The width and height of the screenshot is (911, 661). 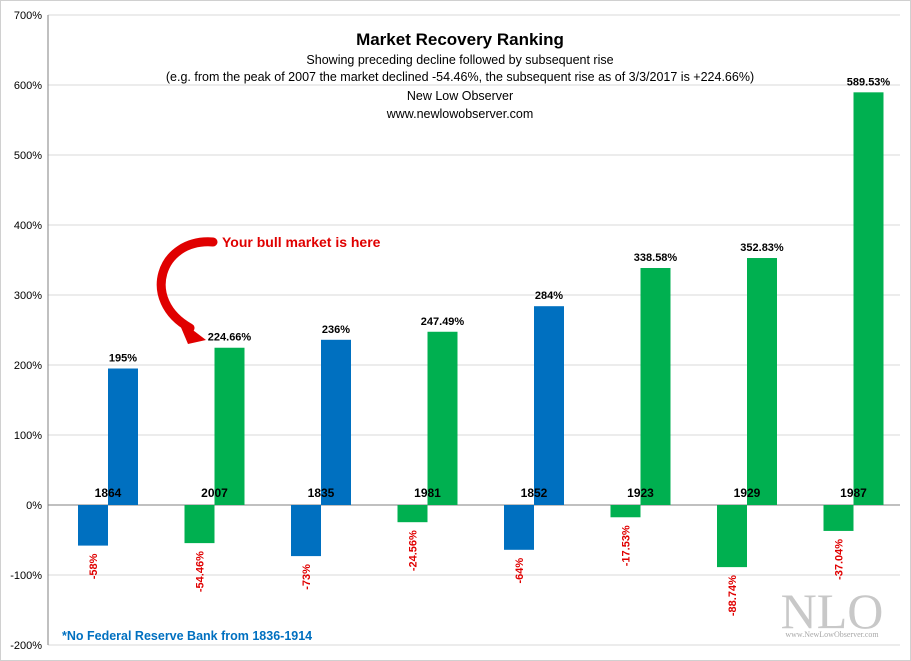 What do you see at coordinates (443, 322) in the screenshot?
I see `rise-value-label: 247.49%` at bounding box center [443, 322].